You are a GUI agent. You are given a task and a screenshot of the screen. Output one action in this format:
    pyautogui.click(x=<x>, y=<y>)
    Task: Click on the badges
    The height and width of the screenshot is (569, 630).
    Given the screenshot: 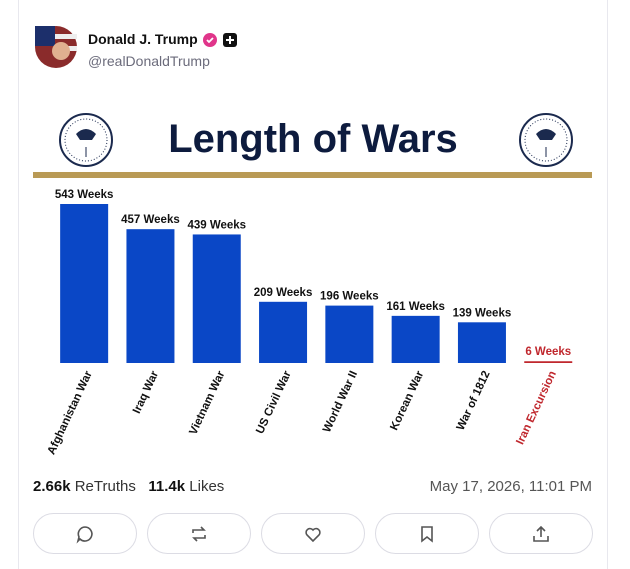 What is the action you would take?
    pyautogui.click(x=220, y=40)
    